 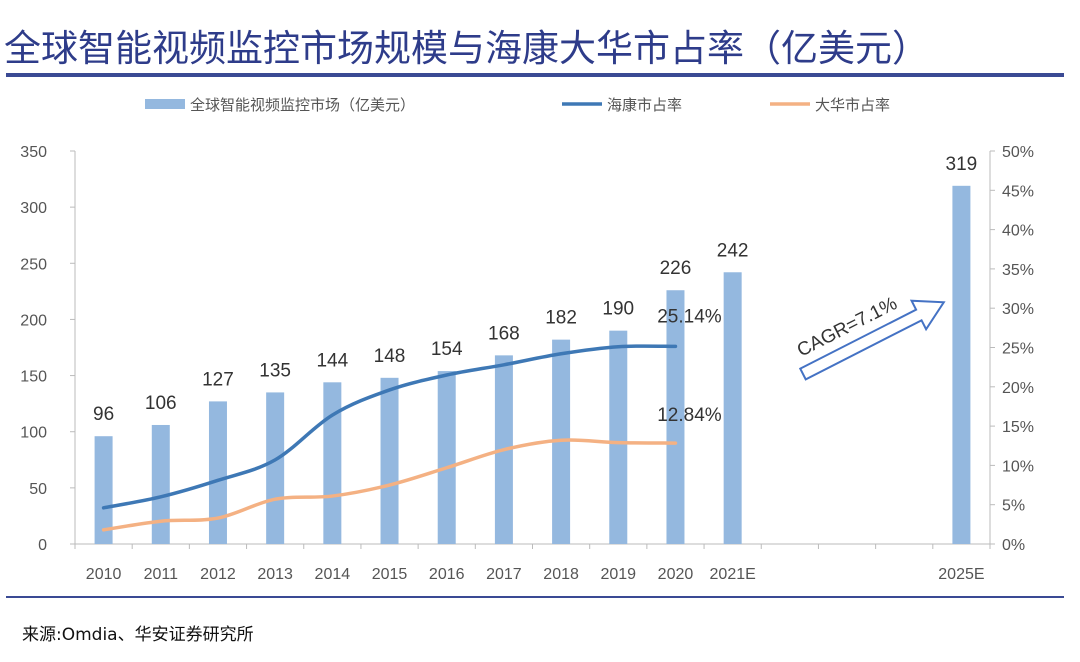 What do you see at coordinates (42, 545) in the screenshot?
I see `left-tick-label: 0` at bounding box center [42, 545].